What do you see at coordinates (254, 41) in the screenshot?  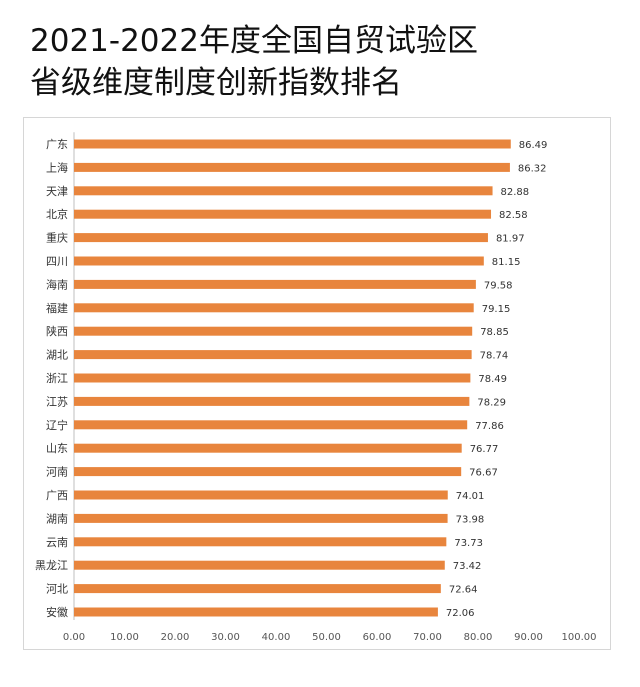 I see `chart-title-line-1: 2021-2022年度全国自贸试验区` at bounding box center [254, 41].